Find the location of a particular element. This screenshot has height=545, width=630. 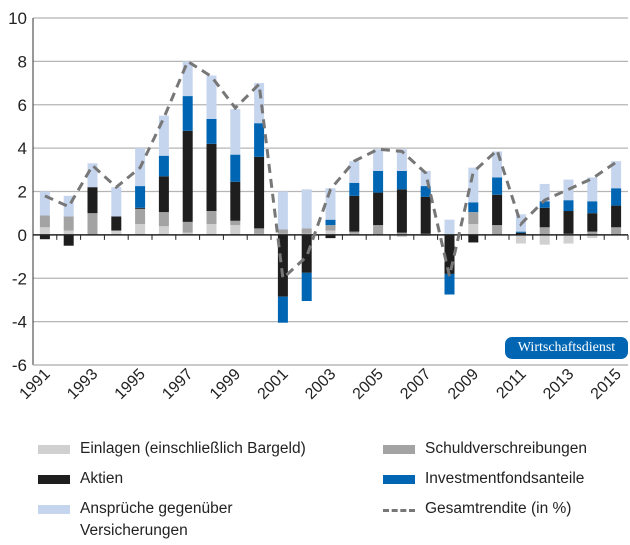

legend-item-invest: Investmentfondsanteile is located at coordinates (483, 479).